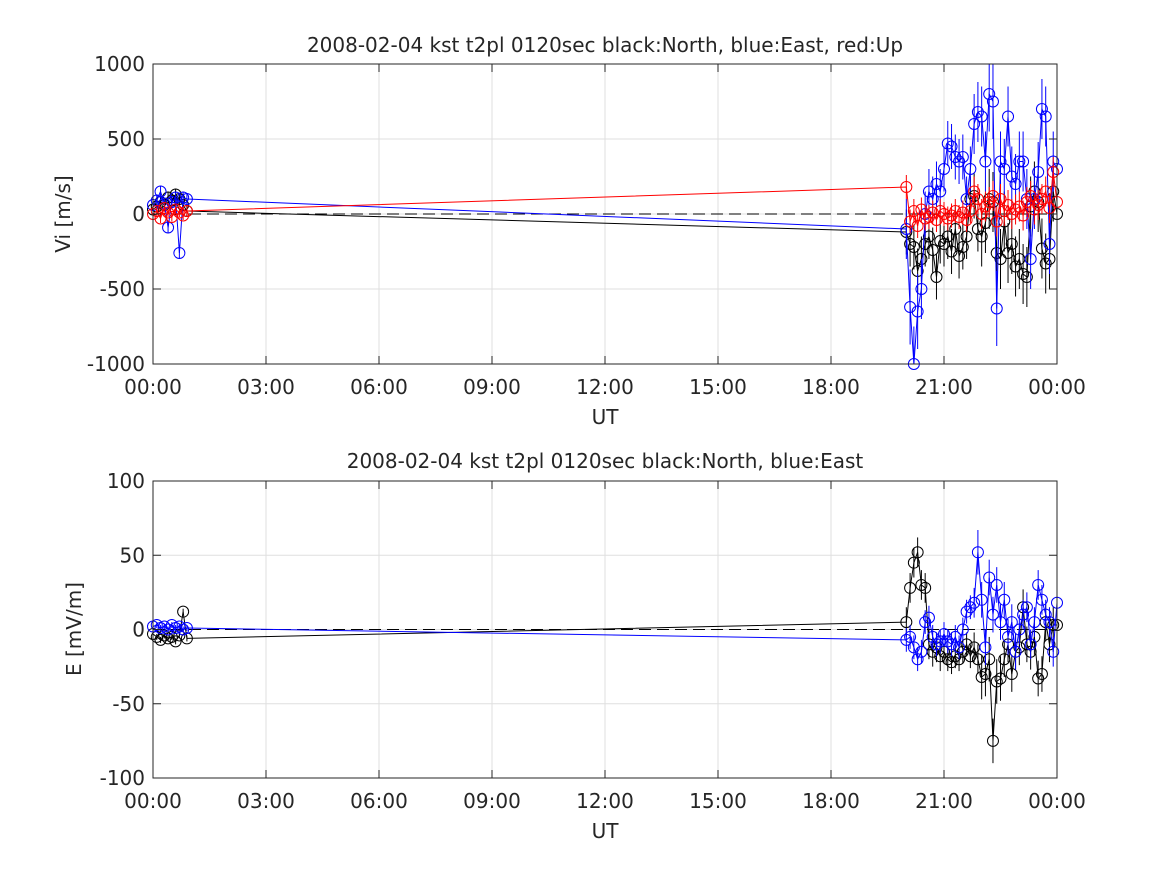 This screenshot has height=875, width=1167. I want to click on velocity-x-tick-label: 15:00, so click(718, 387).